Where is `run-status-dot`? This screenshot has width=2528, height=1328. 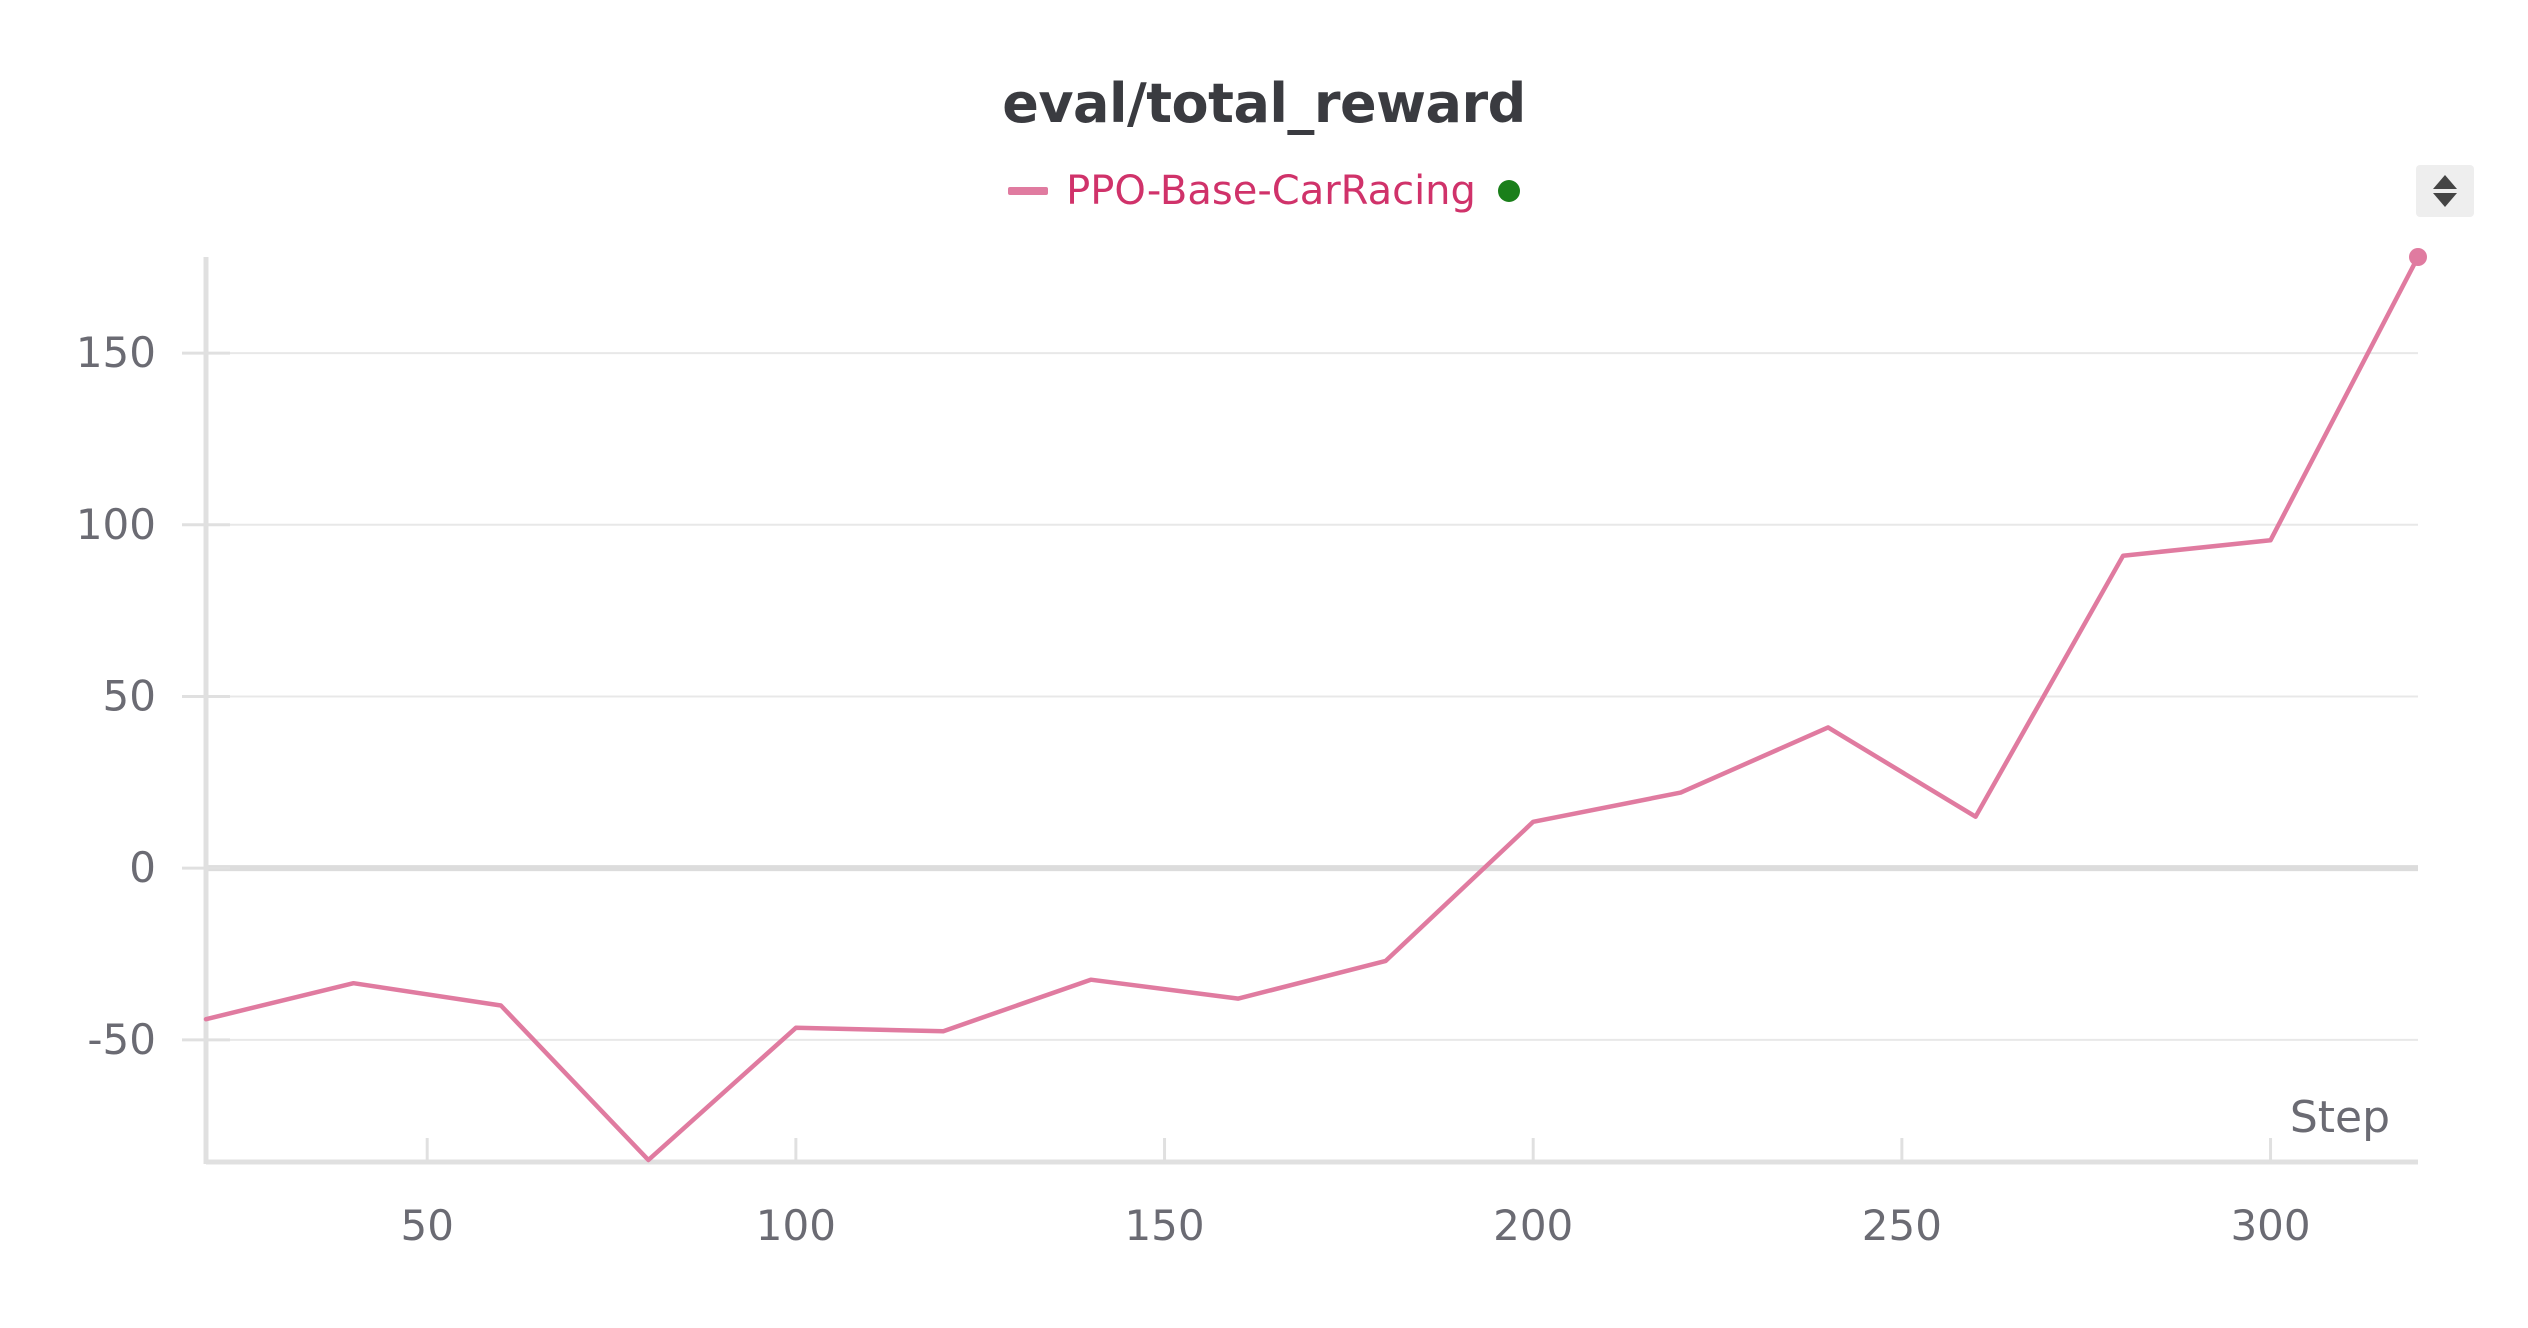 run-status-dot is located at coordinates (1508, 191).